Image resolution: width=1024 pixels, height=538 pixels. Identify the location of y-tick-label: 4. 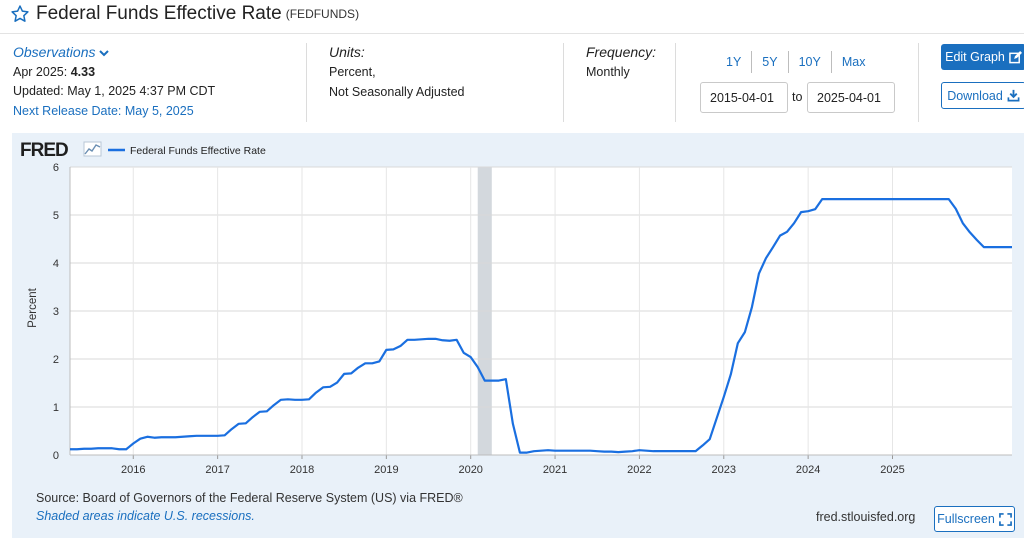
(56, 264).